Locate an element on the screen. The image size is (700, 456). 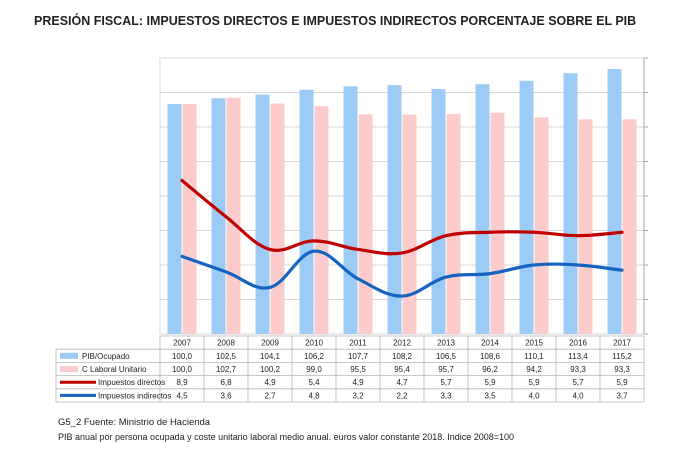
line-impuestos-directos is located at coordinates (402, 217).